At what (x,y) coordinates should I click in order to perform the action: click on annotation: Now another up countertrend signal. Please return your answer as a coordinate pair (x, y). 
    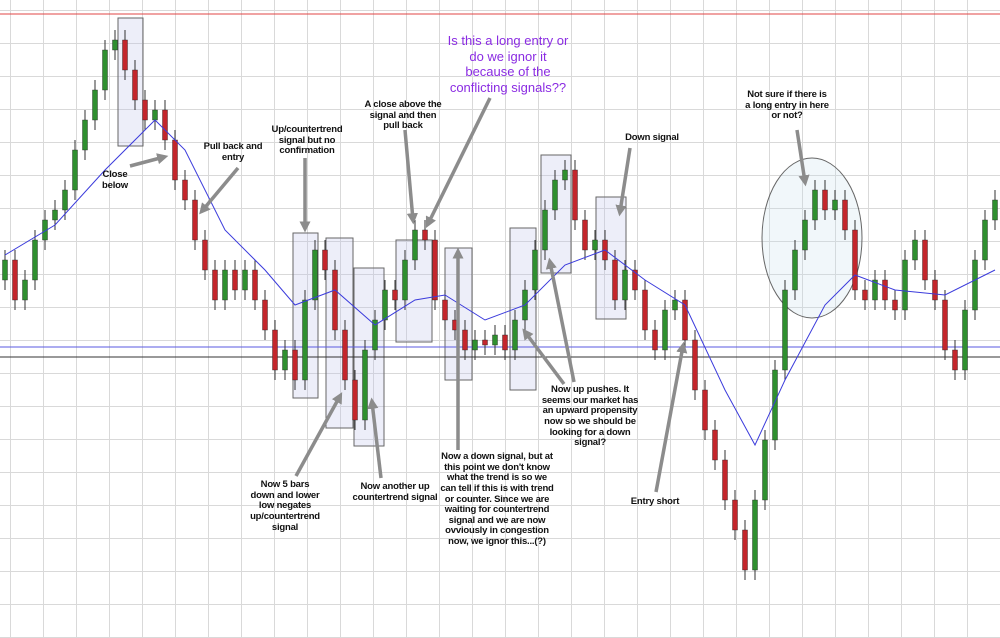
    Looking at the image, I should click on (395, 492).